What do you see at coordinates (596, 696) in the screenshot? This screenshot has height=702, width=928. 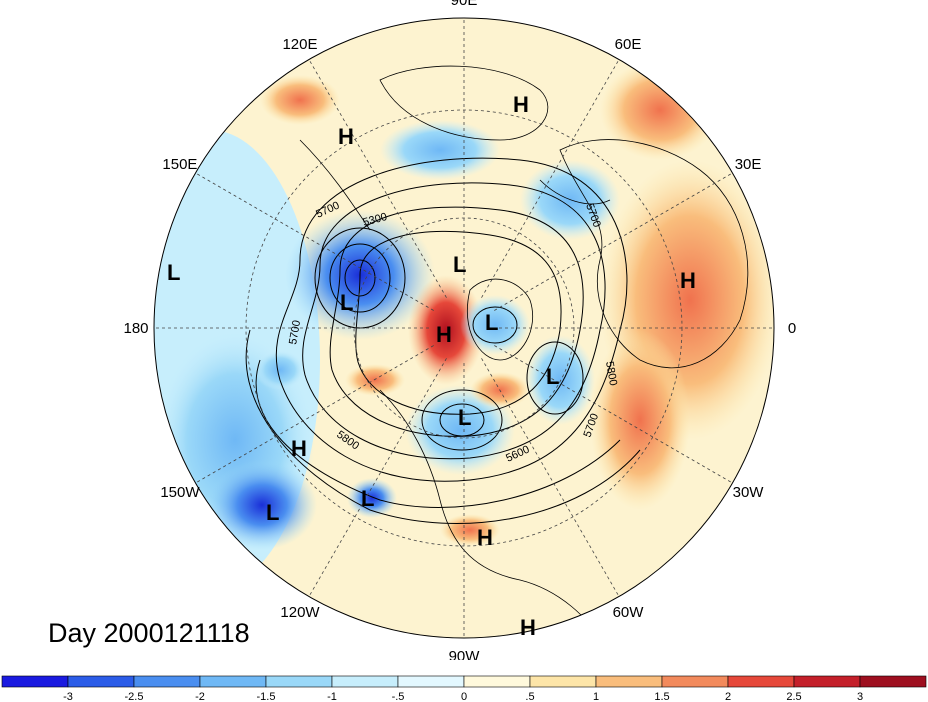 I see `colorbar-tick-label: 1` at bounding box center [596, 696].